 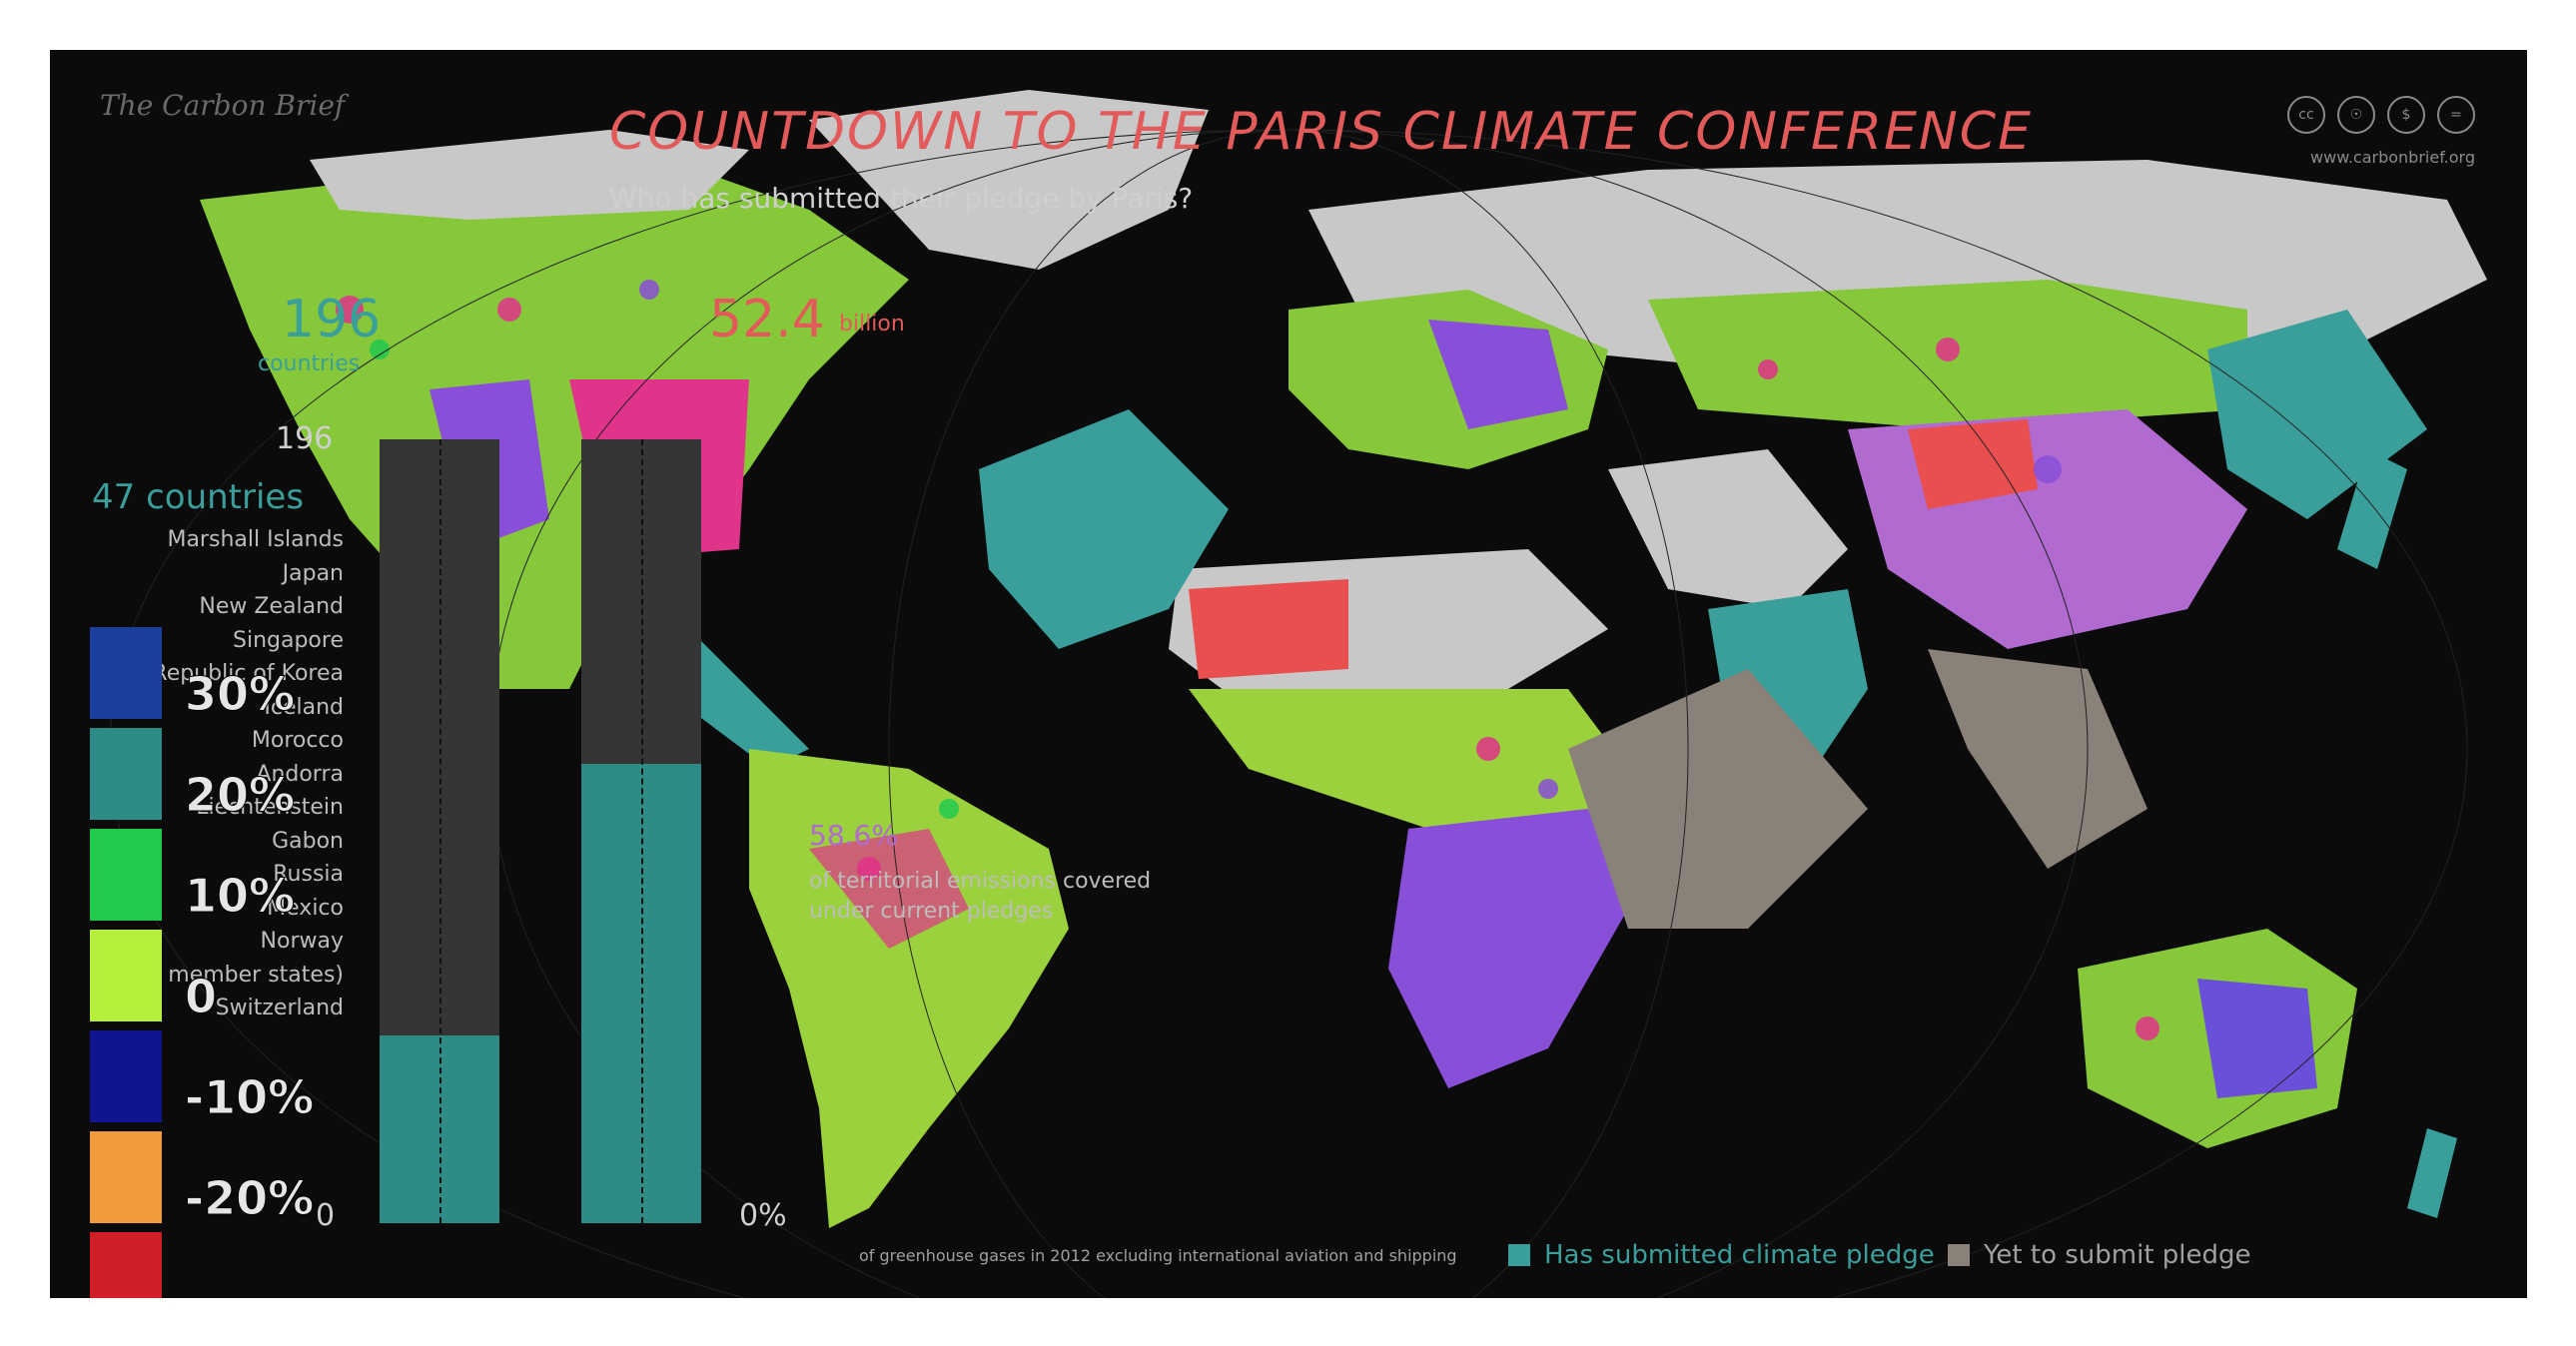 What do you see at coordinates (2356, 115) in the screenshot?
I see `by-icon: ☉` at bounding box center [2356, 115].